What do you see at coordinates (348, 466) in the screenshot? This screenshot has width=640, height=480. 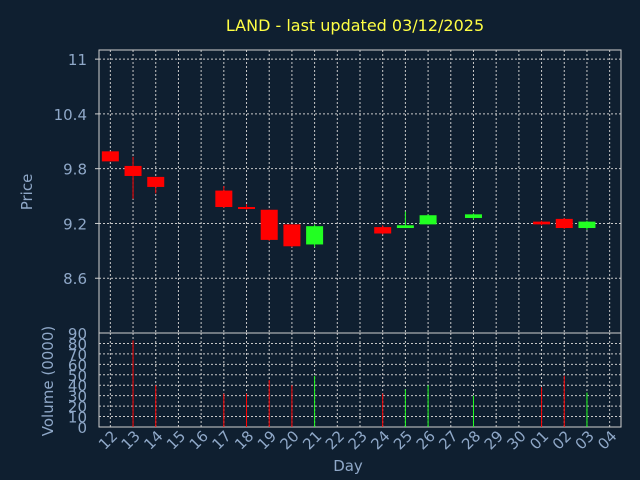 I see `x-axis-label: Day` at bounding box center [348, 466].